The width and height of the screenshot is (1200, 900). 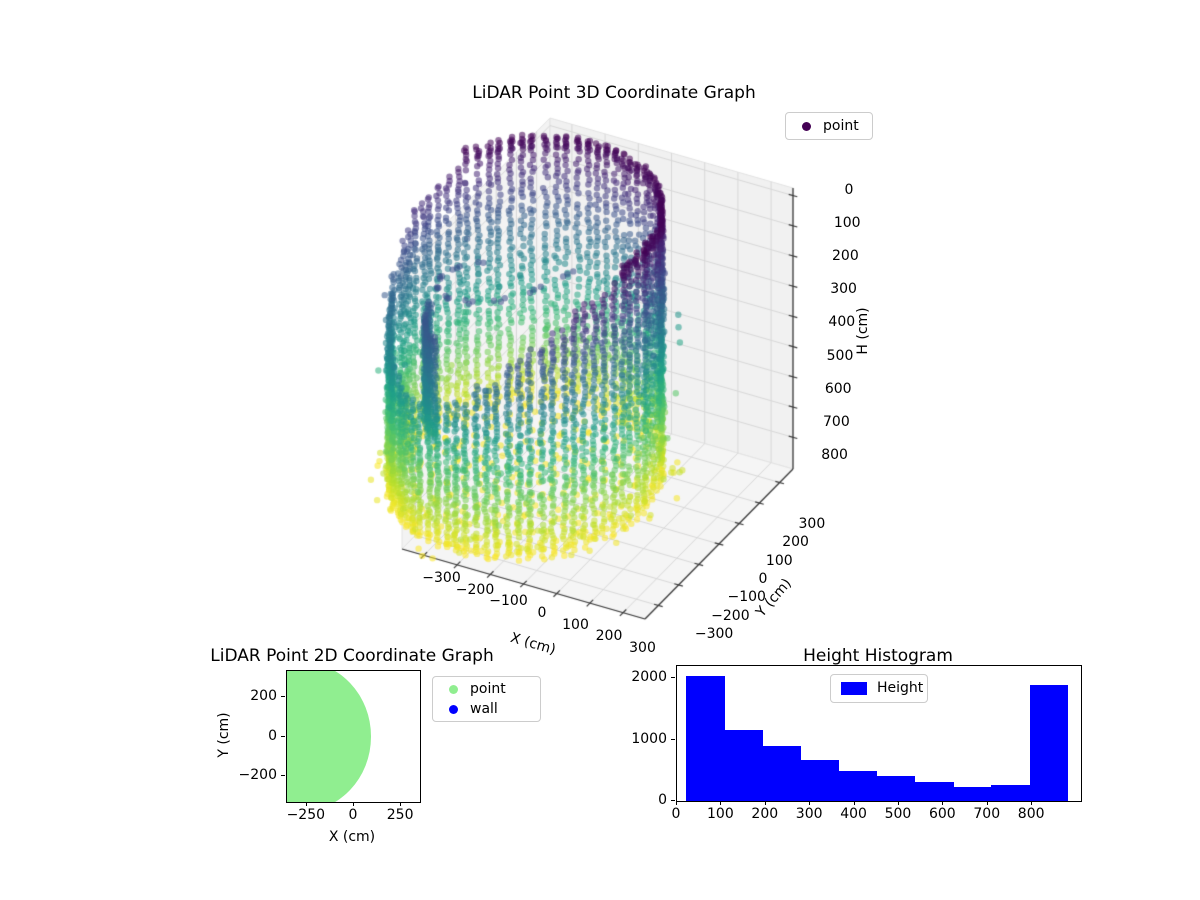 What do you see at coordinates (834, 454) in the screenshot?
I see `plot3d-ztick-label: 800` at bounding box center [834, 454].